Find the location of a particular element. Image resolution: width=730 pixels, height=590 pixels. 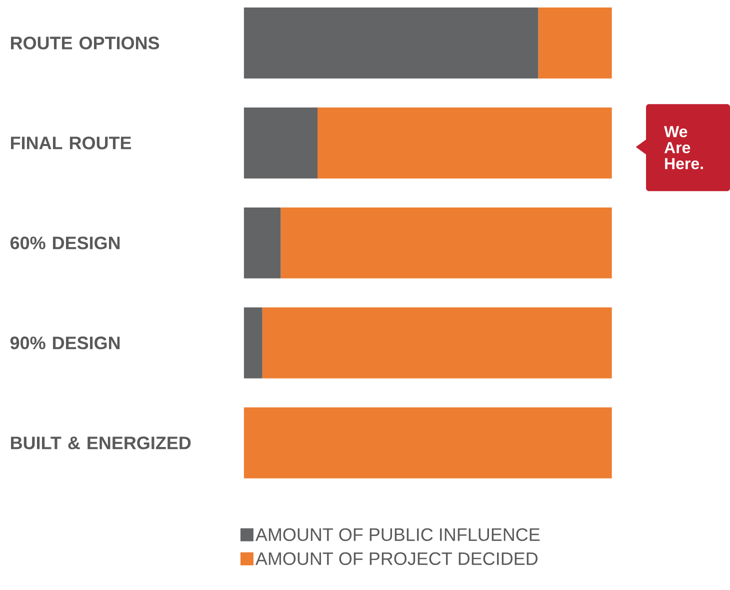

legend-label: AMOUNT OF PUBLIC INFLUENCE is located at coordinates (397, 535).